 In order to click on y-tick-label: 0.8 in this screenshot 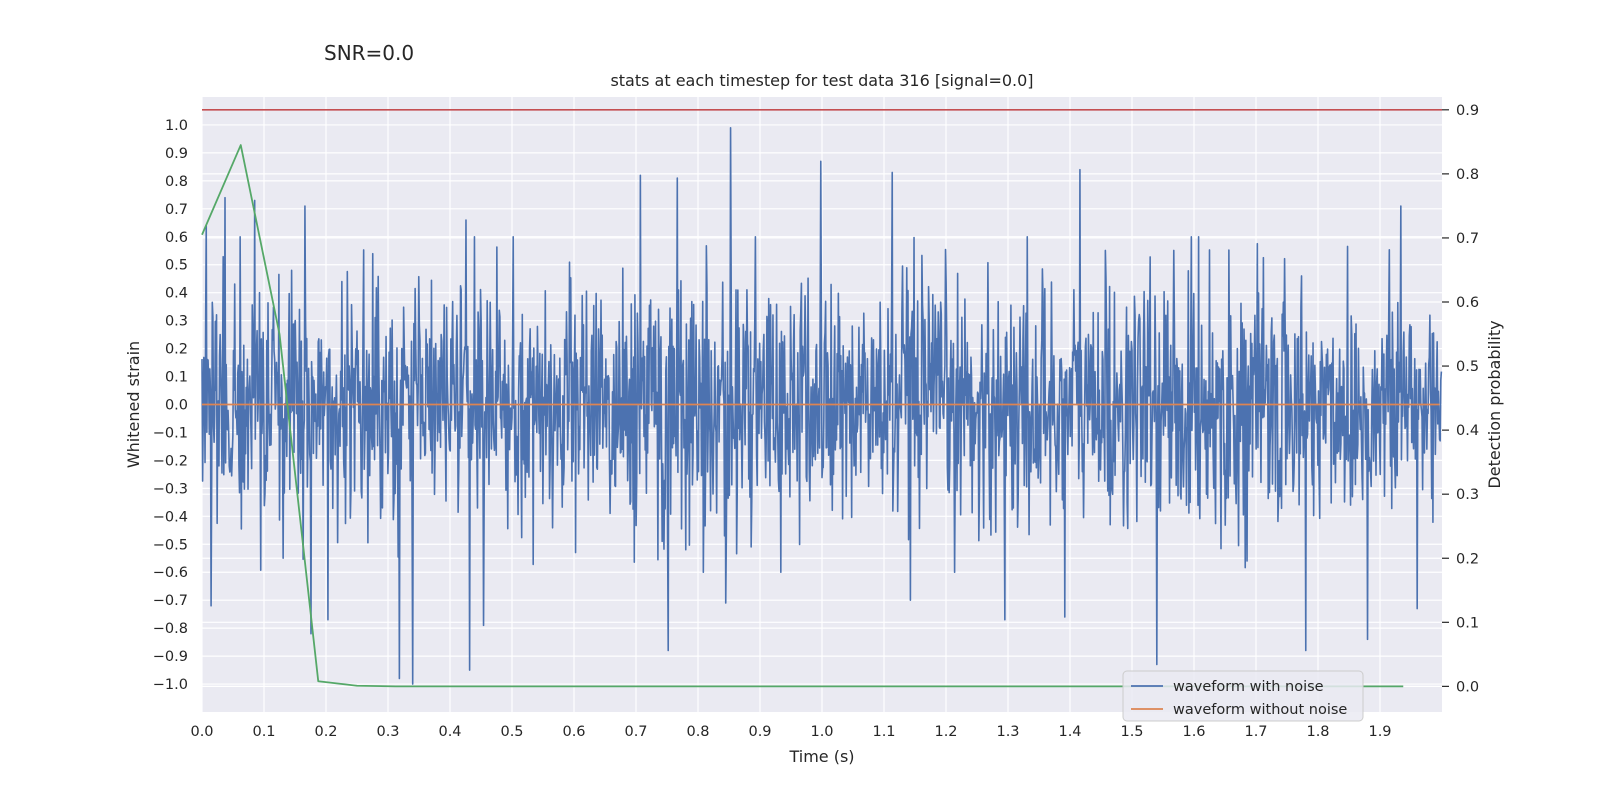, I will do `click(176, 182)`.